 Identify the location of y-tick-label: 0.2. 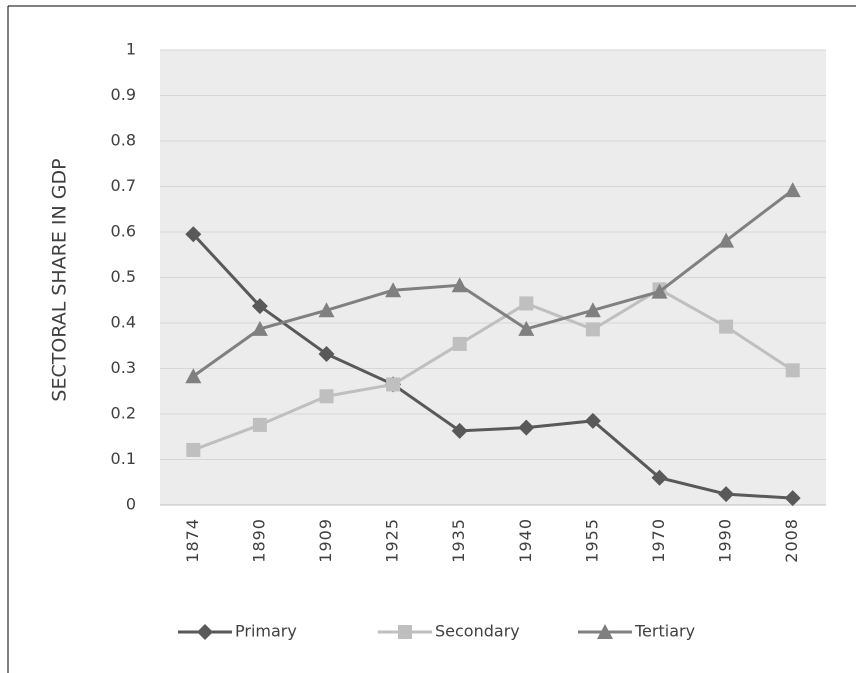
(123, 413).